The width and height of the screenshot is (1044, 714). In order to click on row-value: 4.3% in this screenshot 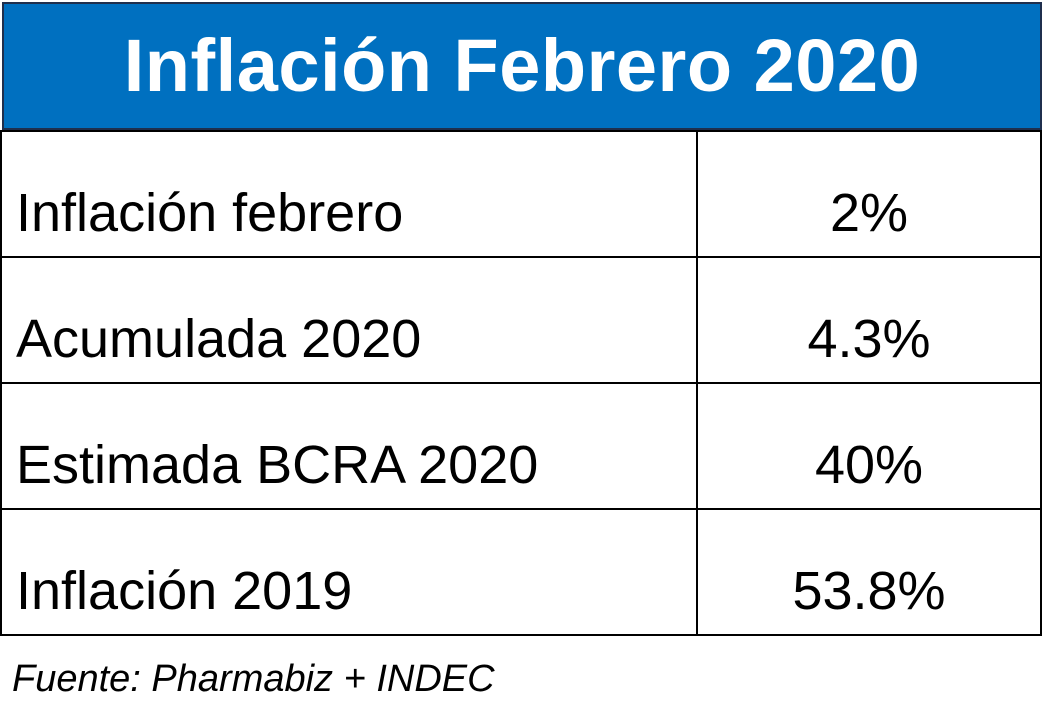, I will do `click(869, 320)`.